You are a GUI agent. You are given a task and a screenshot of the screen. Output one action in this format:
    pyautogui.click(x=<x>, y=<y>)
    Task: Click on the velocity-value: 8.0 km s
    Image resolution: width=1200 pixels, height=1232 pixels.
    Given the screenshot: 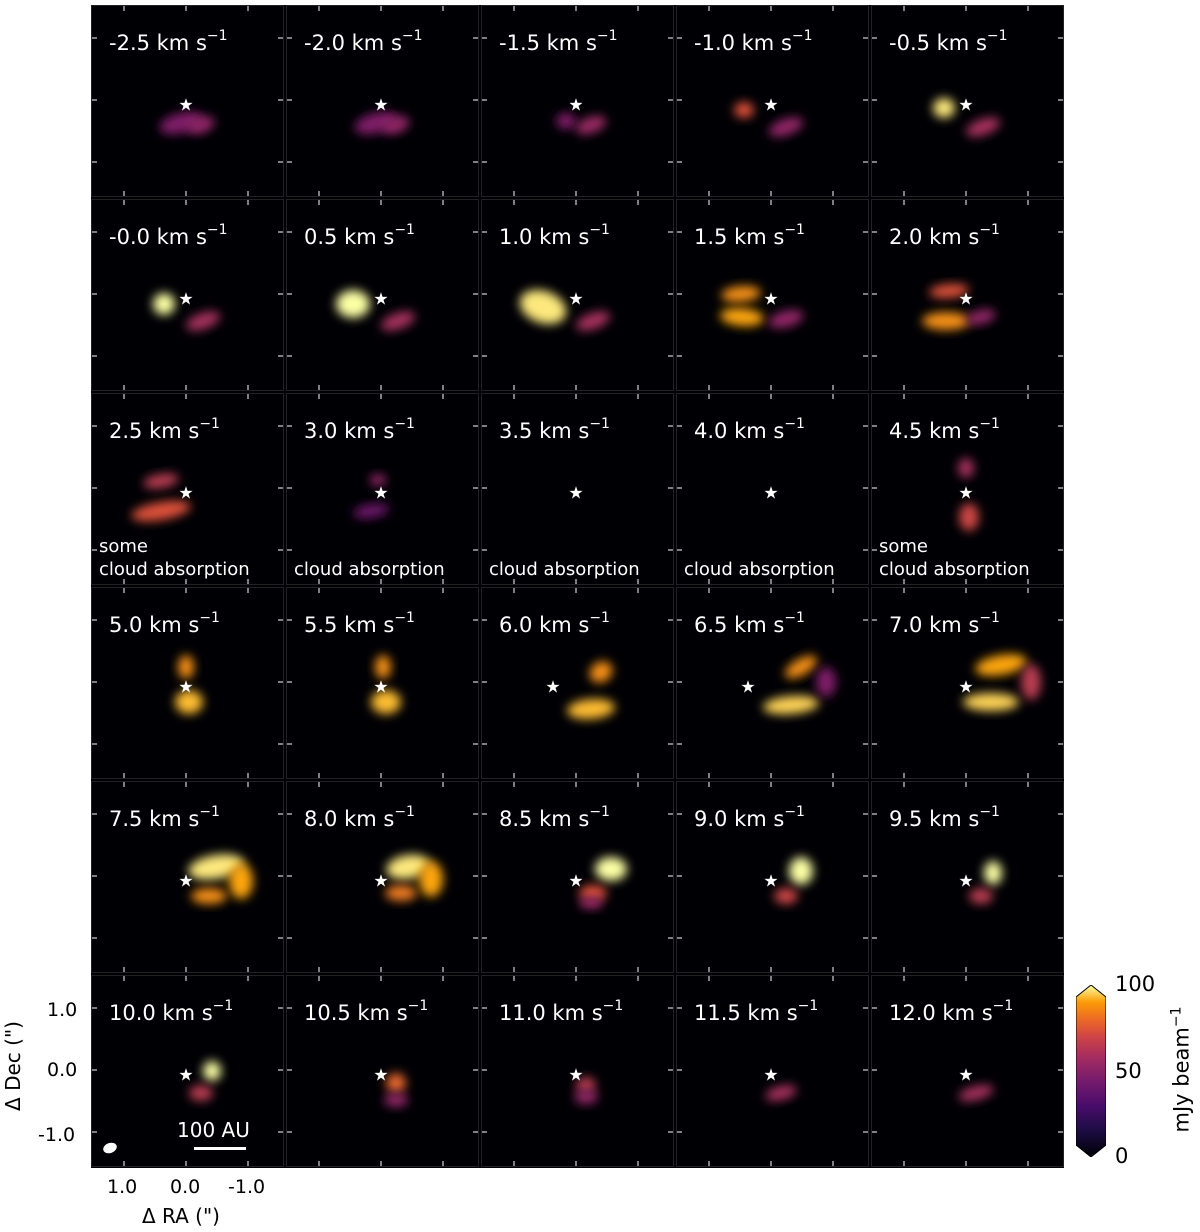 What is the action you would take?
    pyautogui.click(x=349, y=819)
    